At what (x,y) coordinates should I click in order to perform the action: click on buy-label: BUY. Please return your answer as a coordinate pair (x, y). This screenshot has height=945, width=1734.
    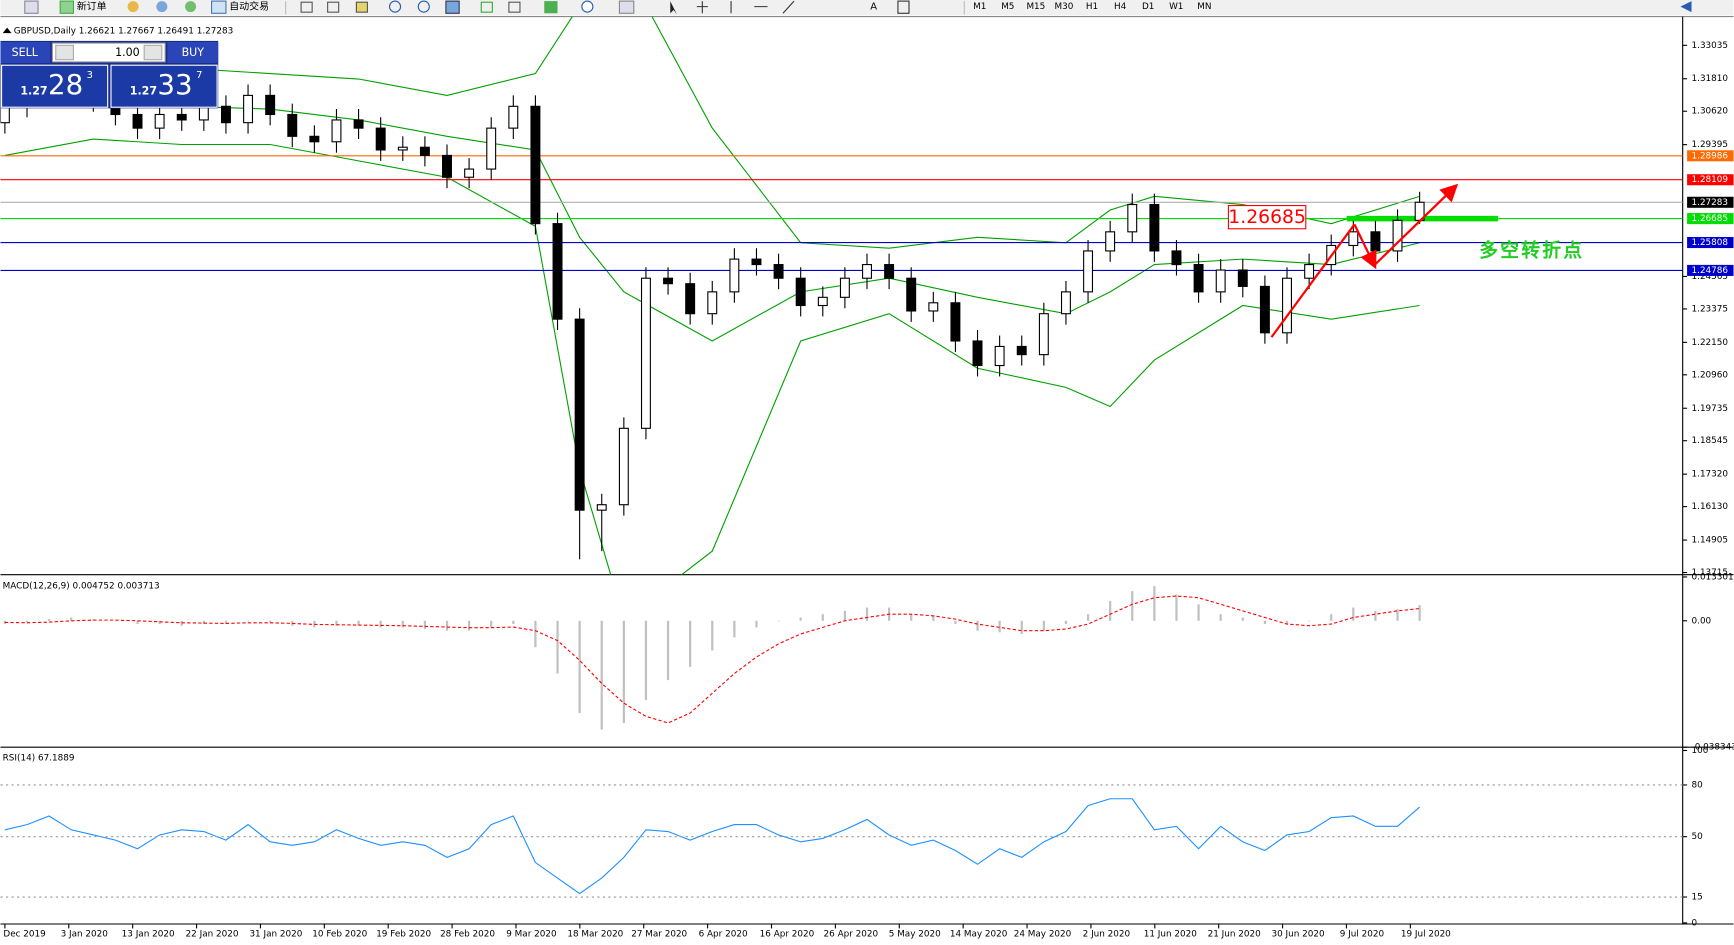
    Looking at the image, I should click on (193, 52).